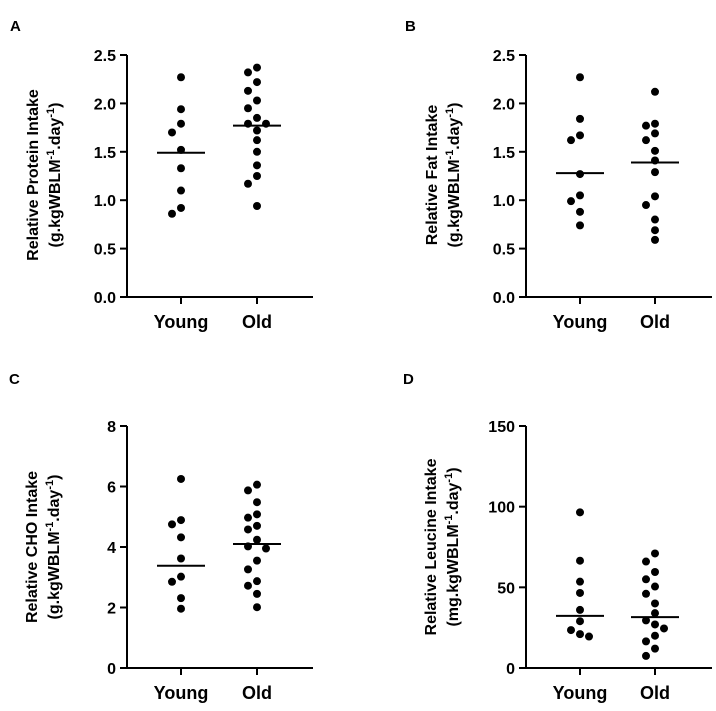  What do you see at coordinates (506, 588) in the screenshot?
I see `y-tick-label: 50` at bounding box center [506, 588].